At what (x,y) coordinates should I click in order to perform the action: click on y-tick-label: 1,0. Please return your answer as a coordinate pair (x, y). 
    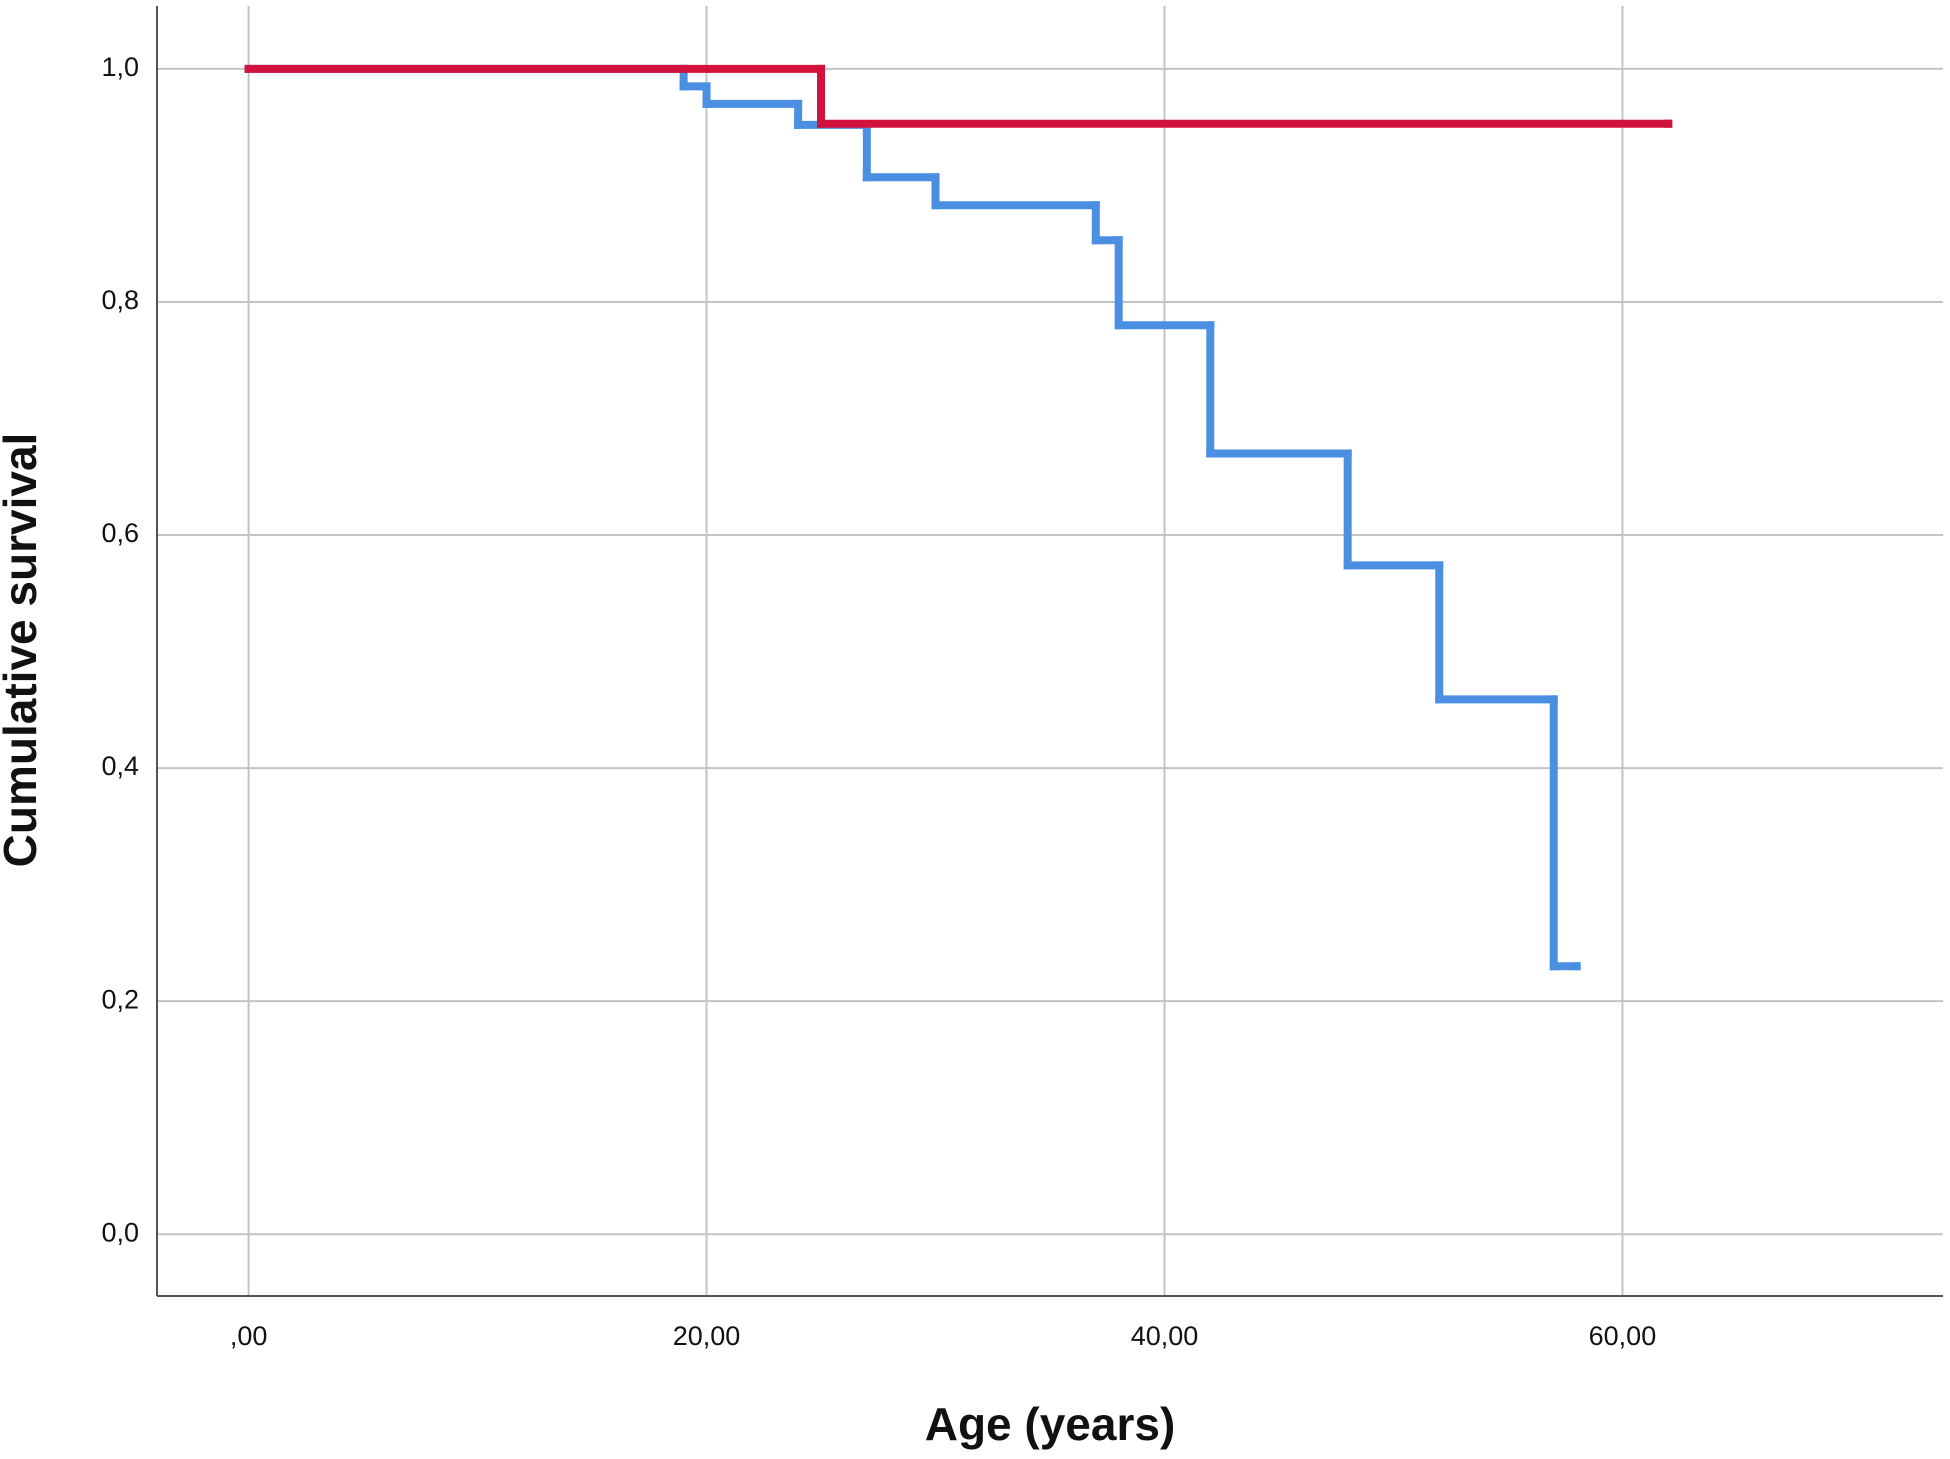
    Looking at the image, I should click on (120, 67).